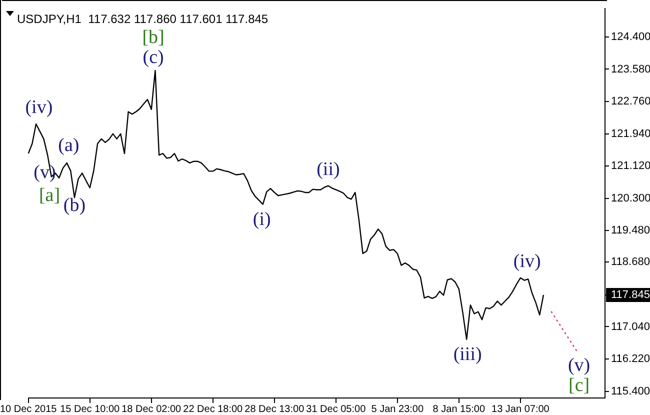 The width and height of the screenshot is (650, 415). What do you see at coordinates (630, 295) in the screenshot?
I see `y-tick-label: 117.845` at bounding box center [630, 295].